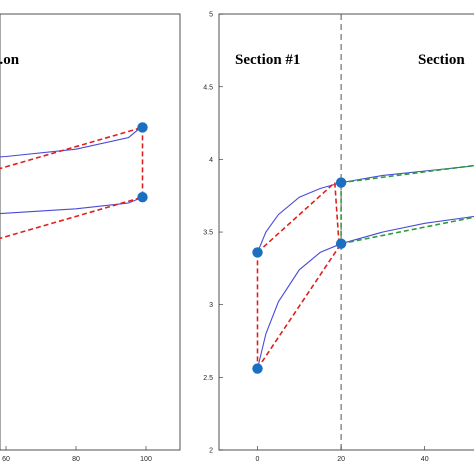  What do you see at coordinates (425, 459) in the screenshot?
I see `right-xtick-label-40: 40` at bounding box center [425, 459].